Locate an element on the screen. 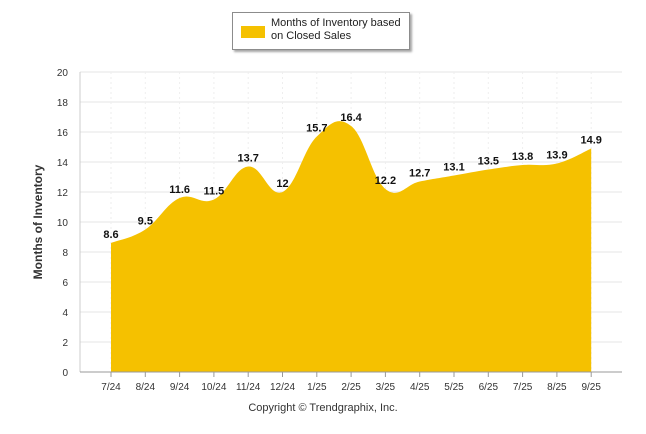 The height and width of the screenshot is (434, 646). y-tick-label: 14 is located at coordinates (63, 163).